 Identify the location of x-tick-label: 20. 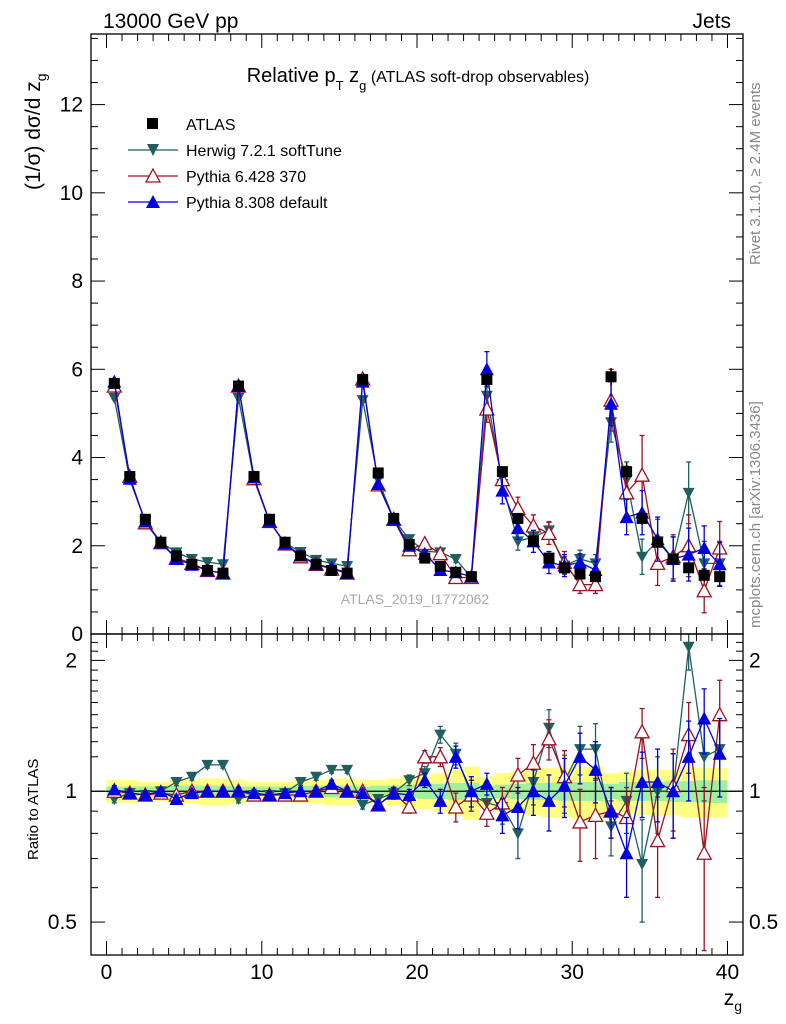
(416, 972).